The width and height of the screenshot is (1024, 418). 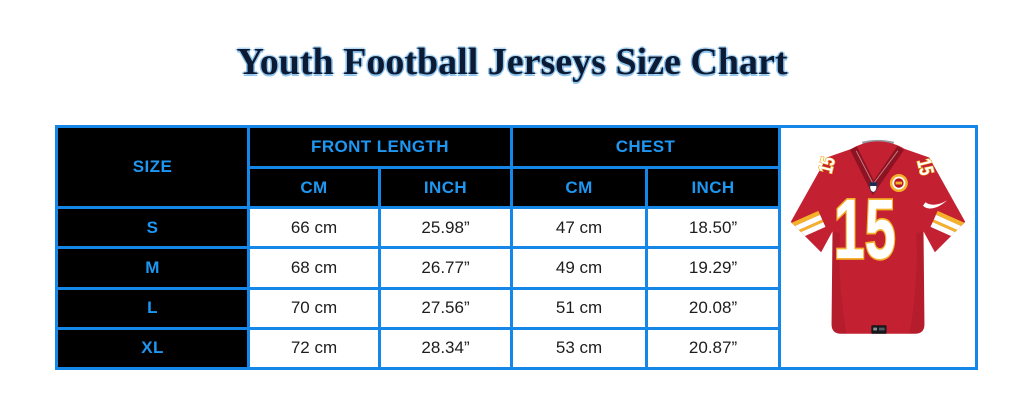 What do you see at coordinates (445, 268) in the screenshot?
I see `cell-m-front-inch: 26.77”` at bounding box center [445, 268].